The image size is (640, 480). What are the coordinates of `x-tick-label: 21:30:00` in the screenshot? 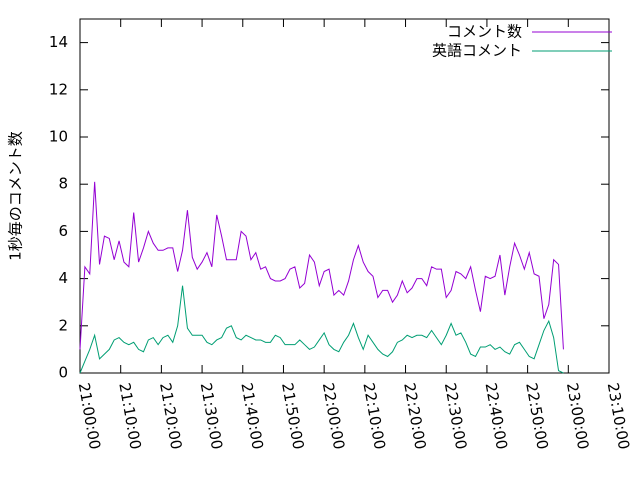 It's located at (211, 415).